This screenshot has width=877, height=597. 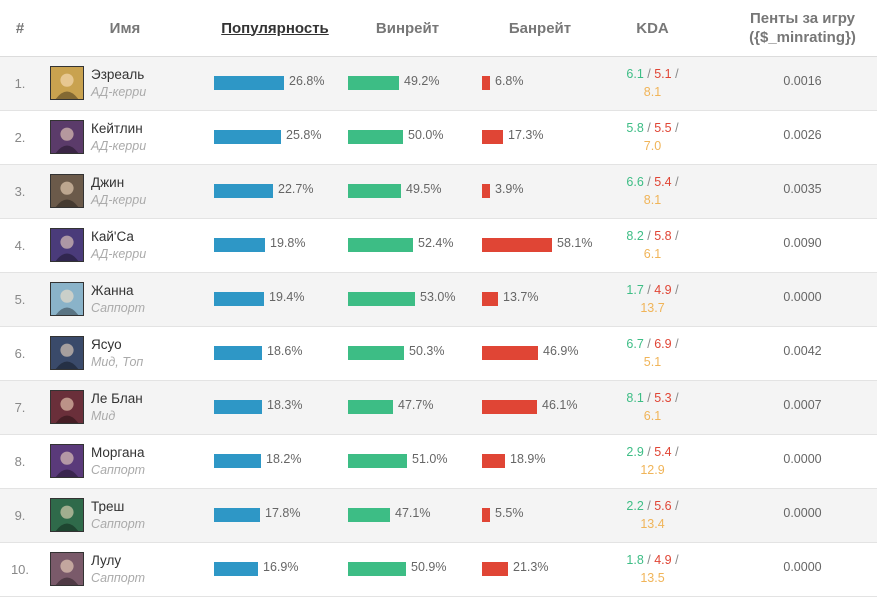 What do you see at coordinates (526, 135) in the screenshot?
I see `banrate-value: 17.3%` at bounding box center [526, 135].